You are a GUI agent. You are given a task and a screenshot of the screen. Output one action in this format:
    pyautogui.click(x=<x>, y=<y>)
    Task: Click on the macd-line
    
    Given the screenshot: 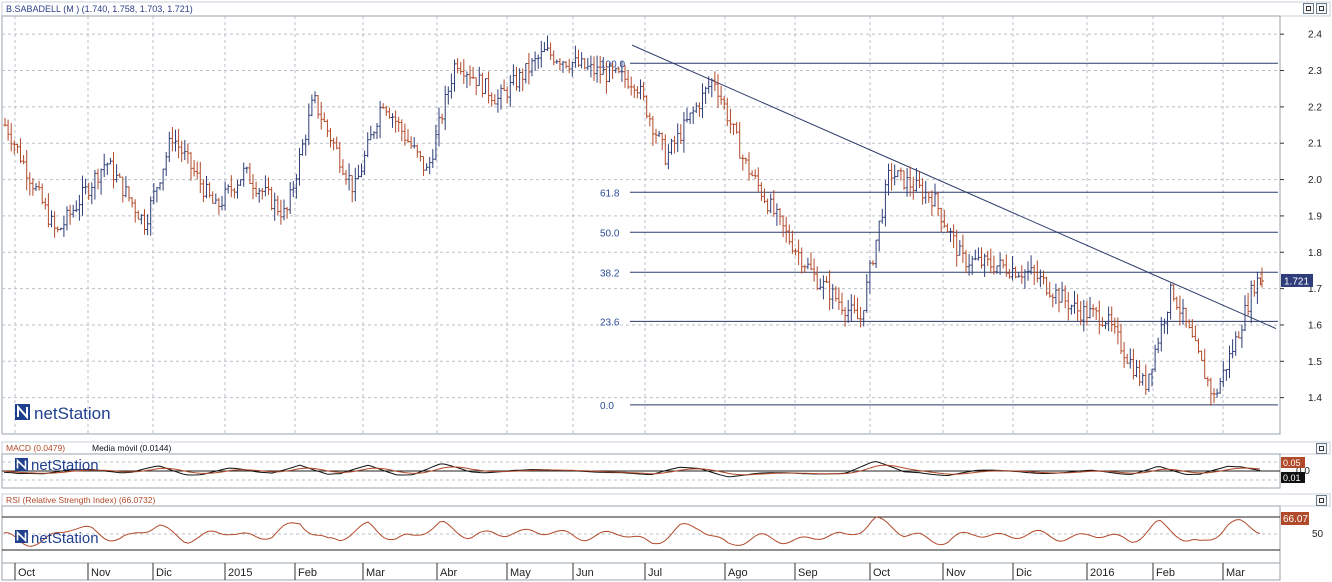 What is the action you would take?
    pyautogui.click(x=632, y=469)
    